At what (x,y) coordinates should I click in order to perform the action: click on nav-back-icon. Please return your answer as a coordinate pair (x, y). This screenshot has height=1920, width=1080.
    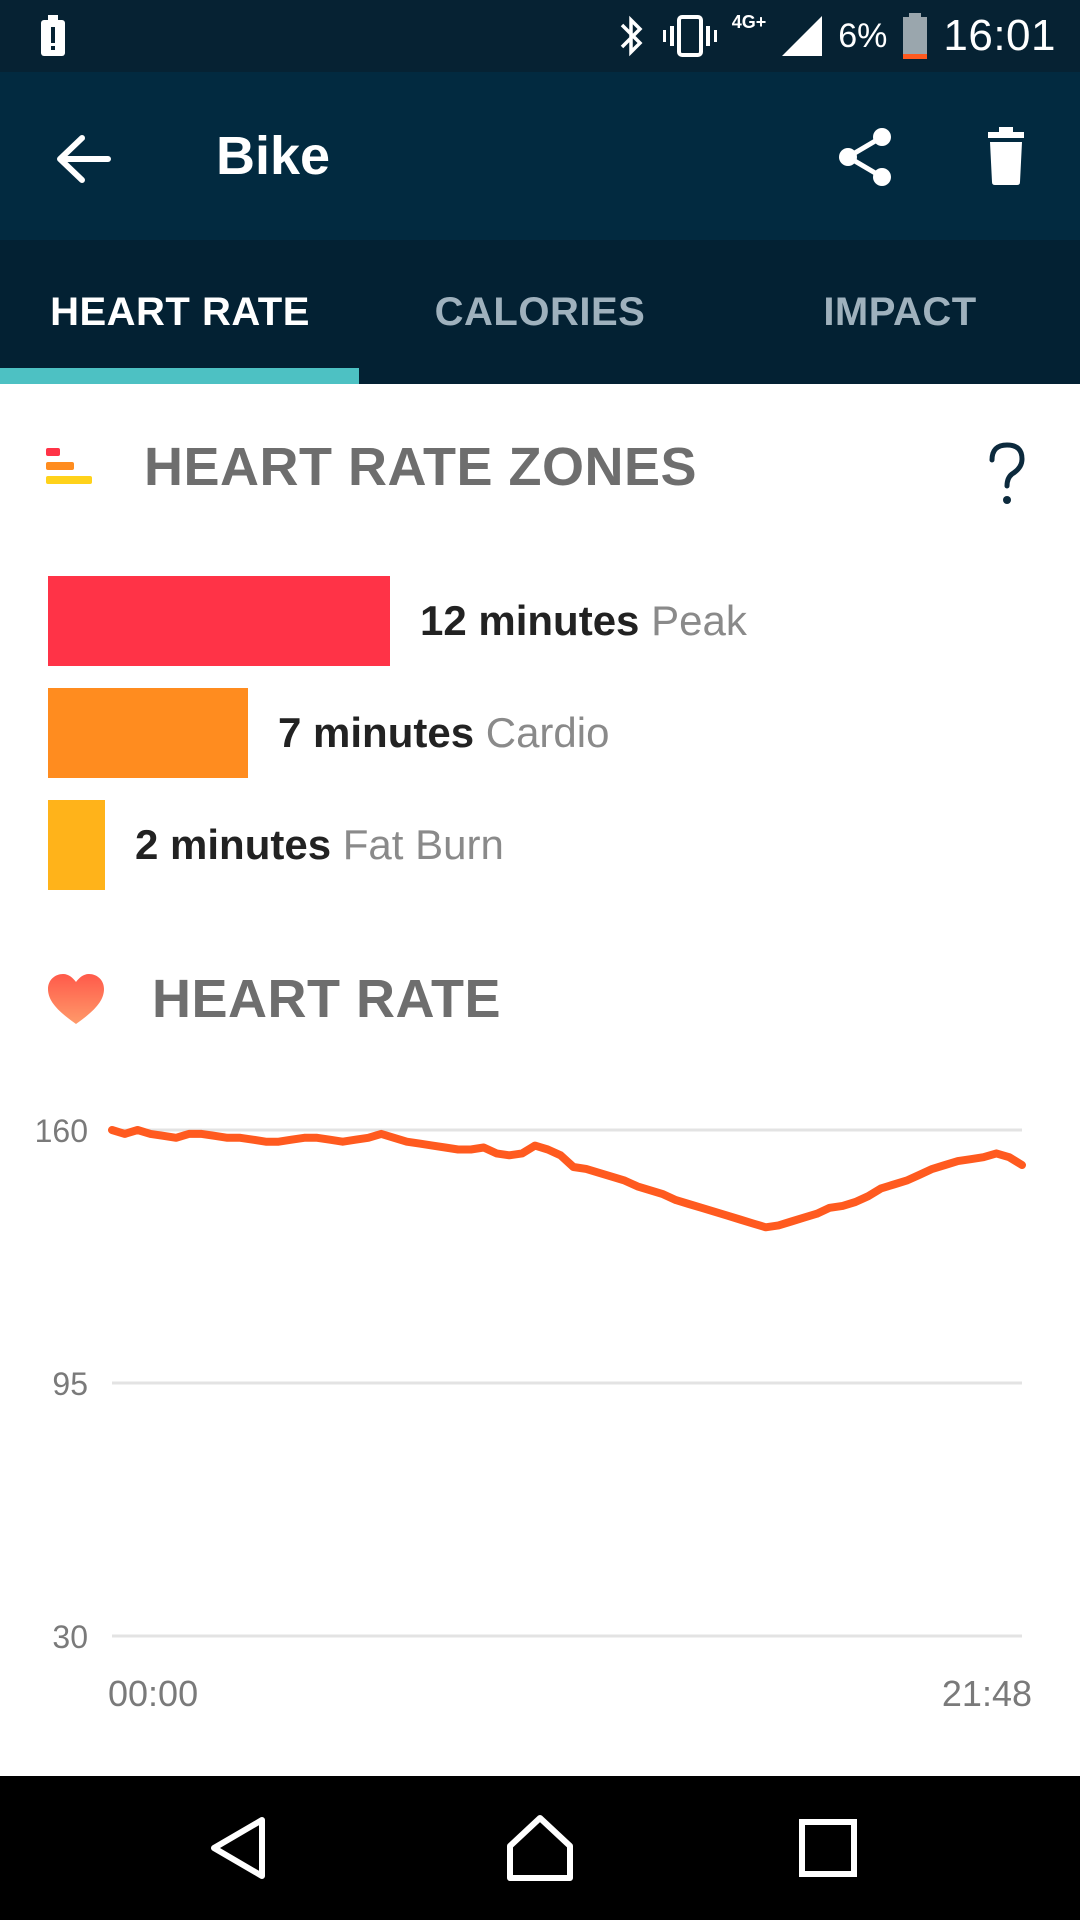
    Looking at the image, I should click on (240, 1848).